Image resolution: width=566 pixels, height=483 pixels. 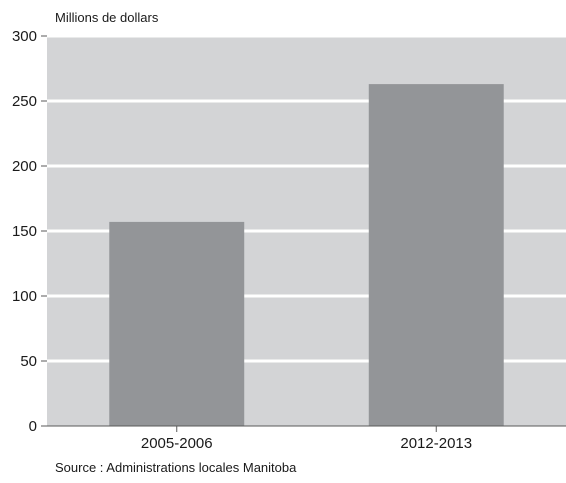 What do you see at coordinates (177, 323) in the screenshot?
I see `bar-2005-2006` at bounding box center [177, 323].